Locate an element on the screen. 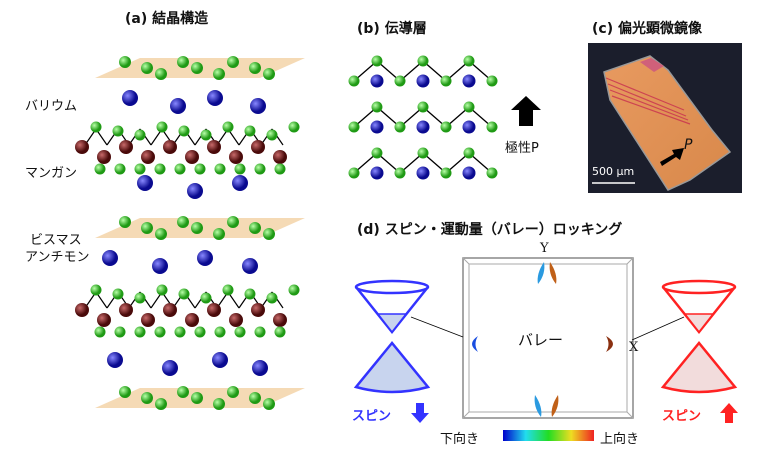 This screenshot has height=460, width=758. panel-c-title: (c) 偏光顕微鏡像 is located at coordinates (647, 29).